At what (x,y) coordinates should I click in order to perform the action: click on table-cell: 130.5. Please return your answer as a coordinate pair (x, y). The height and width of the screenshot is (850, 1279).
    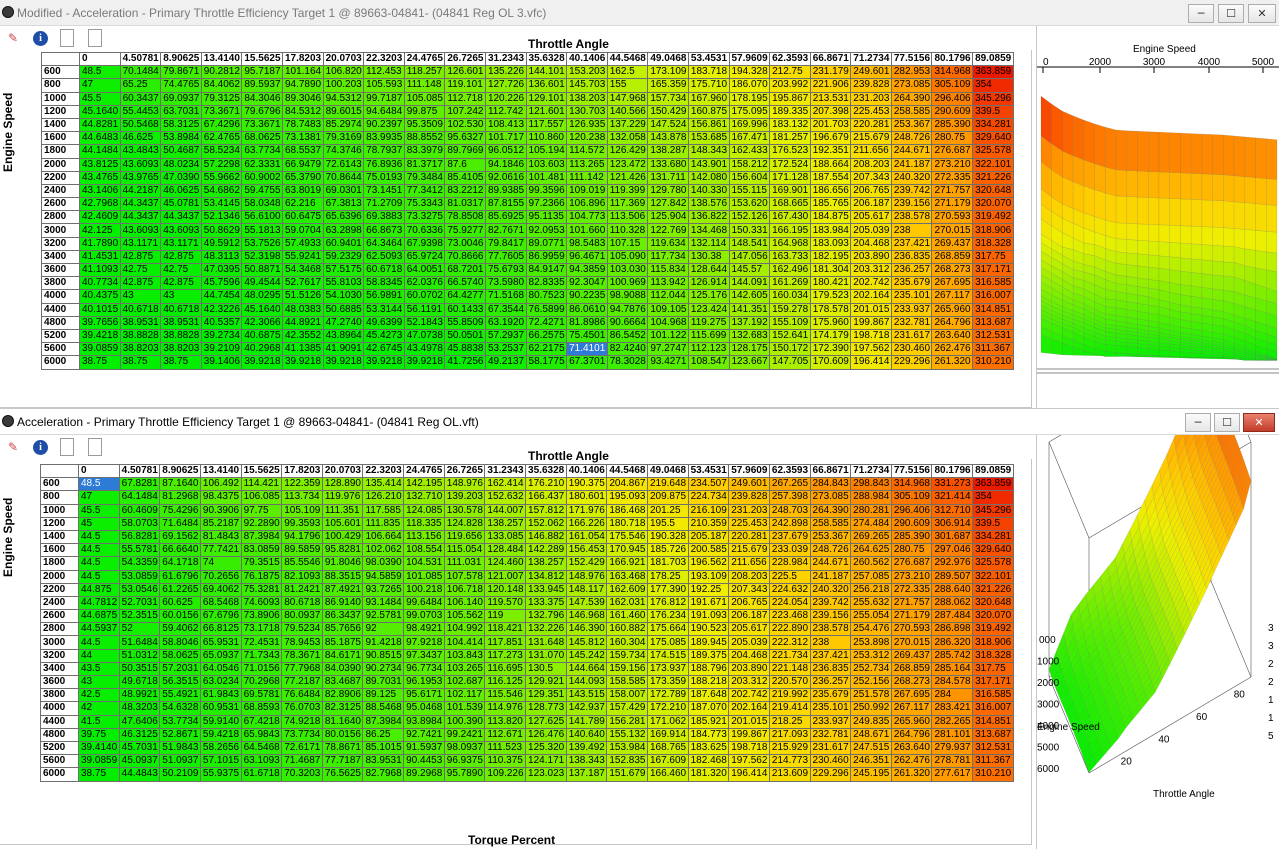
    Looking at the image, I should click on (546, 669).